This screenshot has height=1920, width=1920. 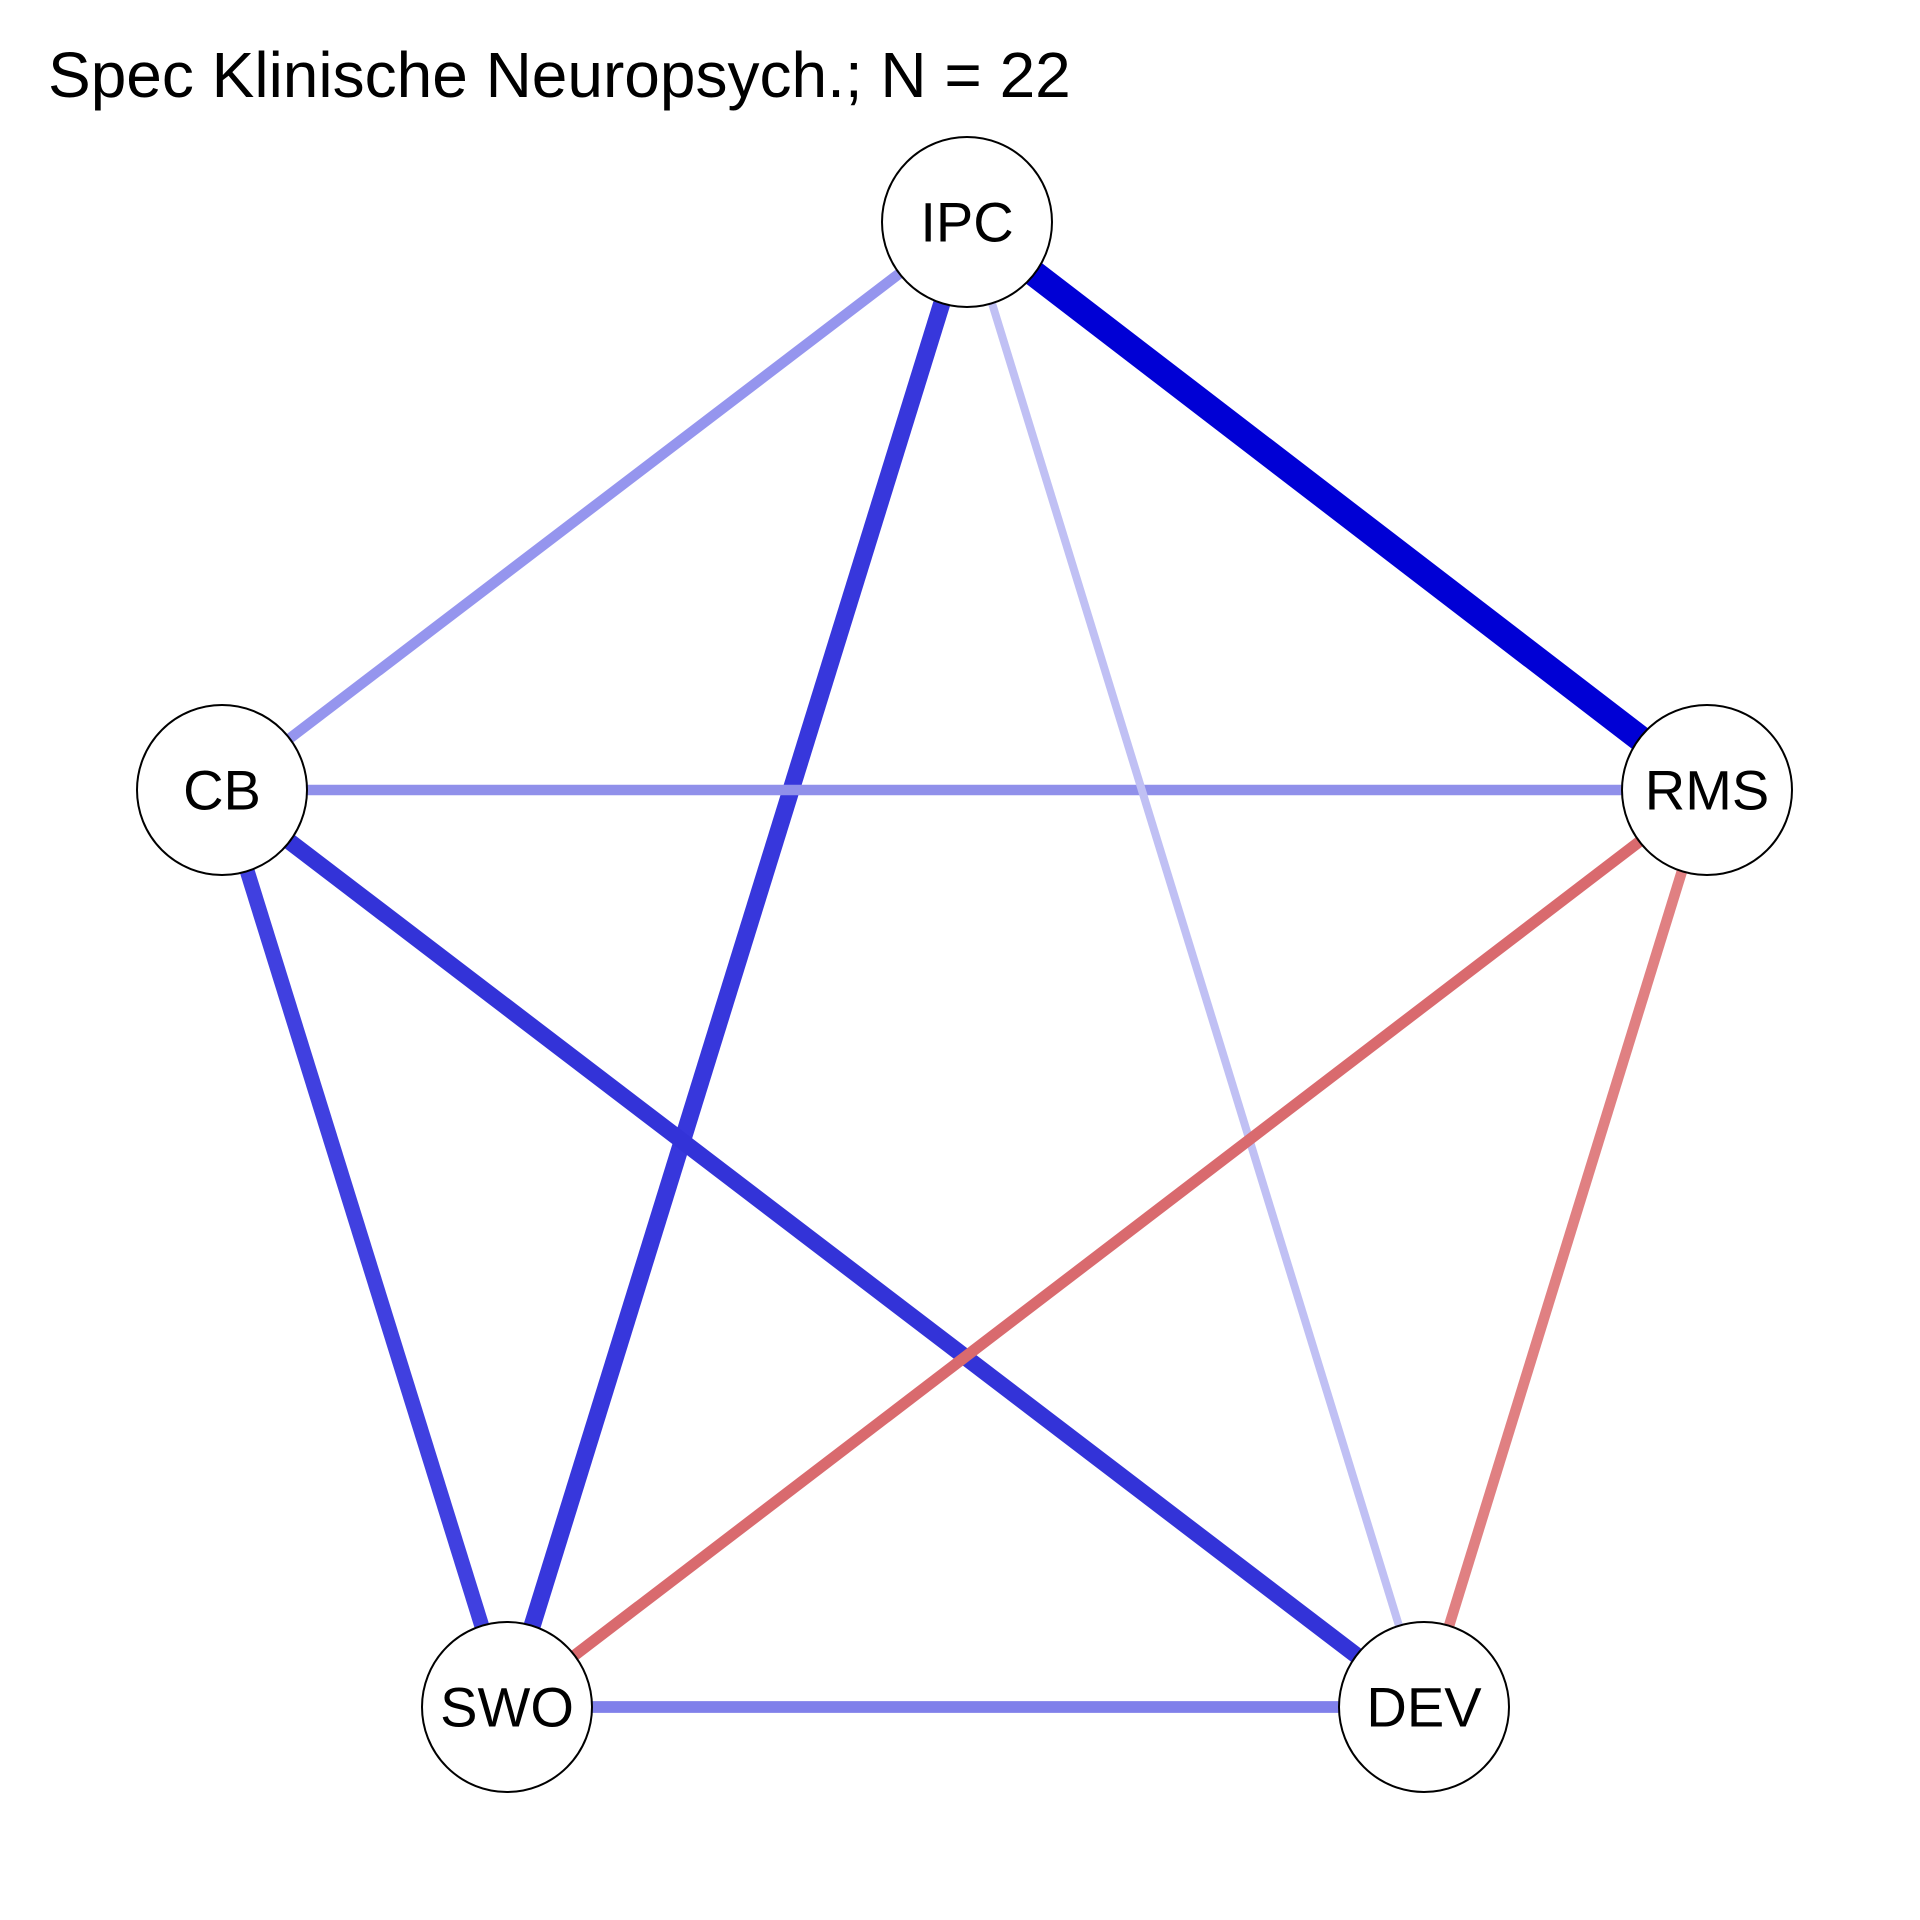 What do you see at coordinates (1337, 506) in the screenshot?
I see `edge-ipc-rms` at bounding box center [1337, 506].